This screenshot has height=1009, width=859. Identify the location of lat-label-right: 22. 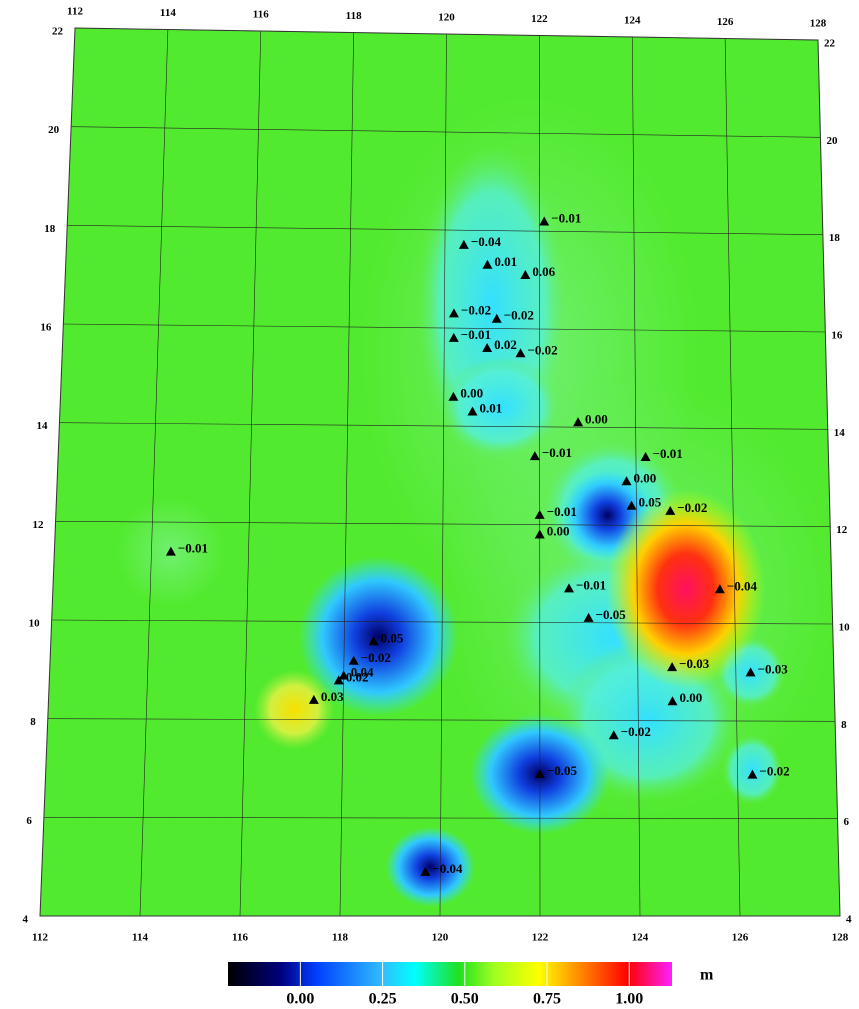
(830, 44).